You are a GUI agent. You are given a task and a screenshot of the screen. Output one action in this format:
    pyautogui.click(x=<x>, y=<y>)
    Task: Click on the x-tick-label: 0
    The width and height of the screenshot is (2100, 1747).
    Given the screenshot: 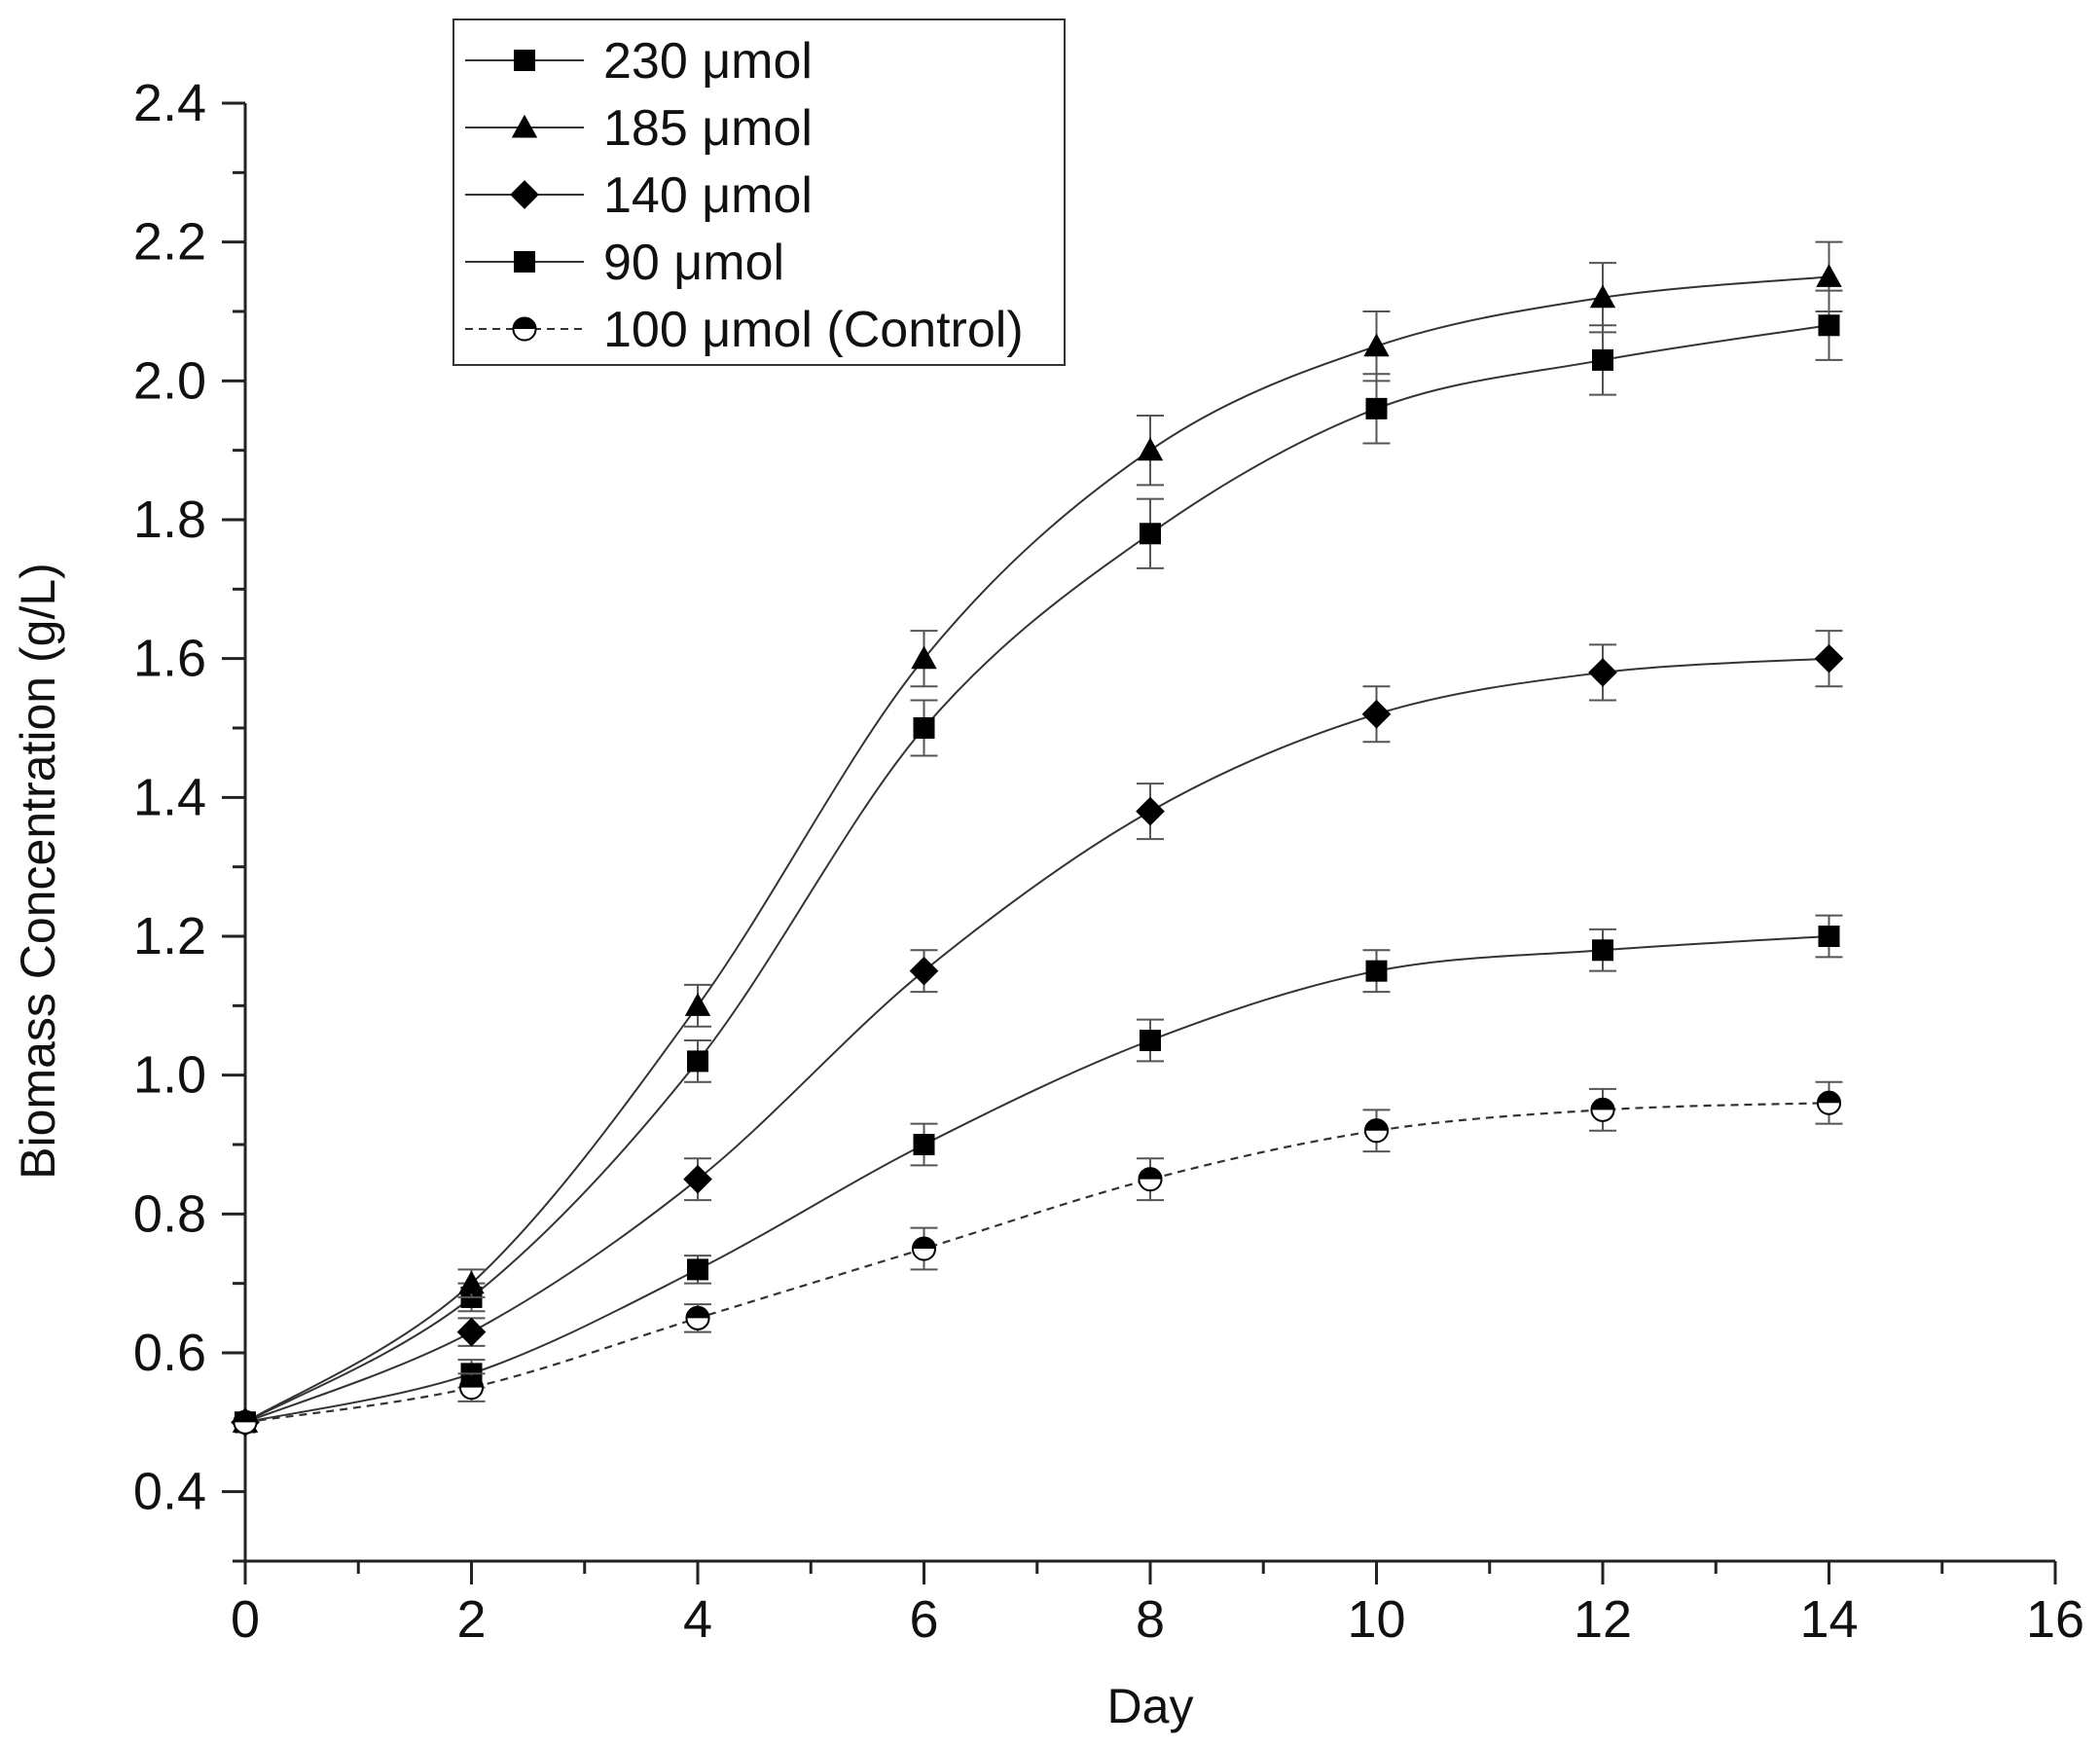 What is the action you would take?
    pyautogui.click(x=245, y=1619)
    